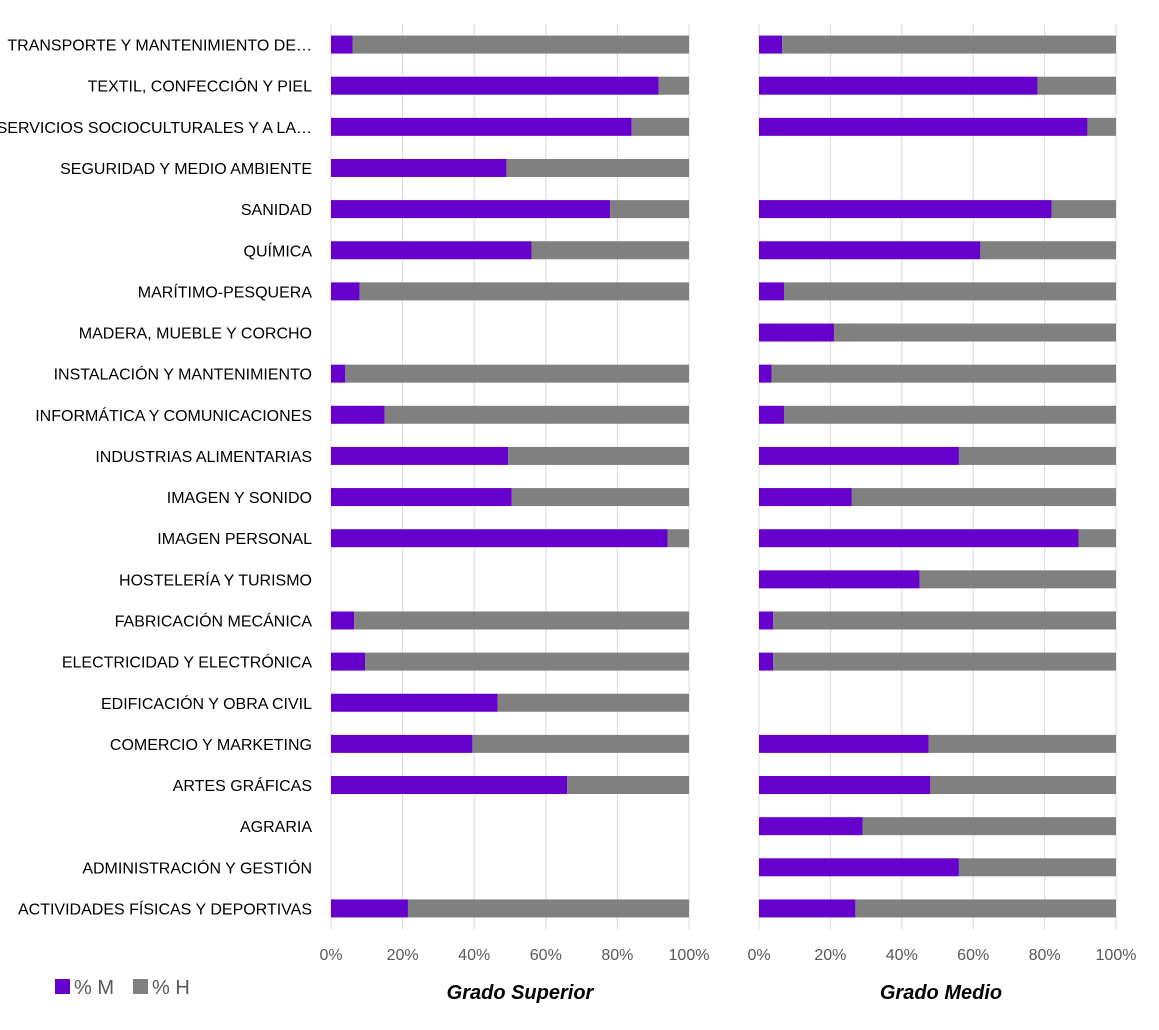  Describe the element at coordinates (1116, 955) in the screenshot. I see `x-tick-label-medio: 100%` at that location.